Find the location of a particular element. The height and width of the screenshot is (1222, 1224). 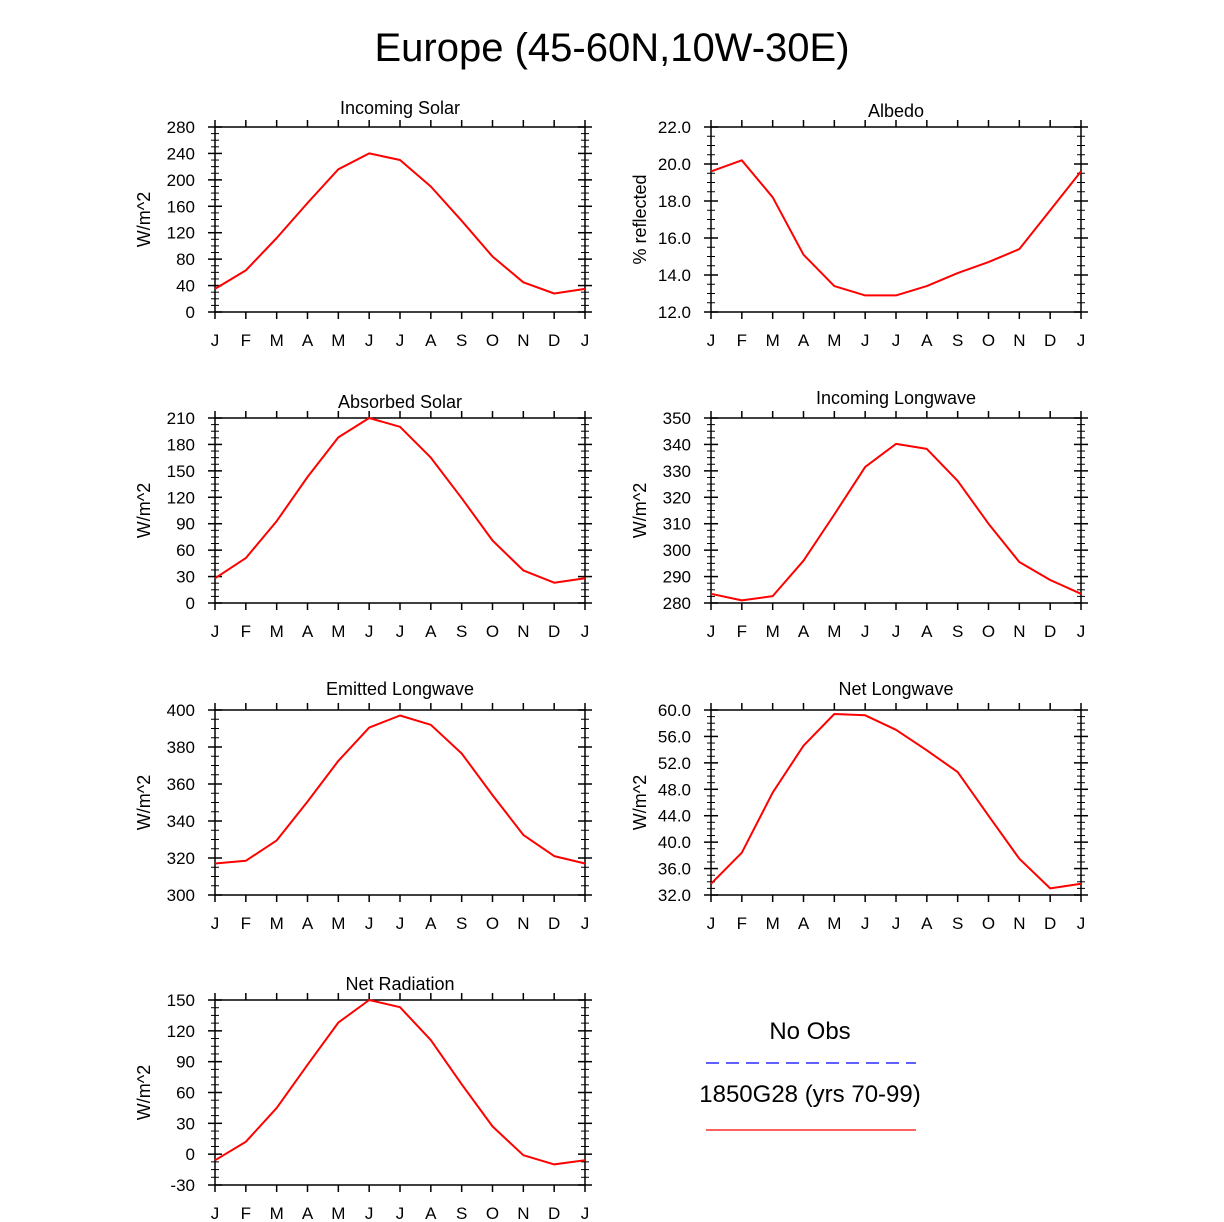

panel-title: Net Longwave is located at coordinates (895, 689).